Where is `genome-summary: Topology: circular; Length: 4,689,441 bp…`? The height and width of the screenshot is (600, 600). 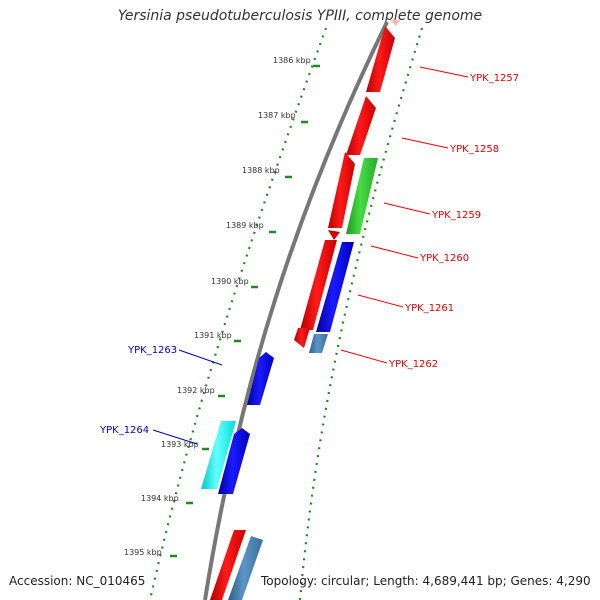
genome-summary: Topology: circular; Length: 4,689,441 bp… is located at coordinates (426, 581).